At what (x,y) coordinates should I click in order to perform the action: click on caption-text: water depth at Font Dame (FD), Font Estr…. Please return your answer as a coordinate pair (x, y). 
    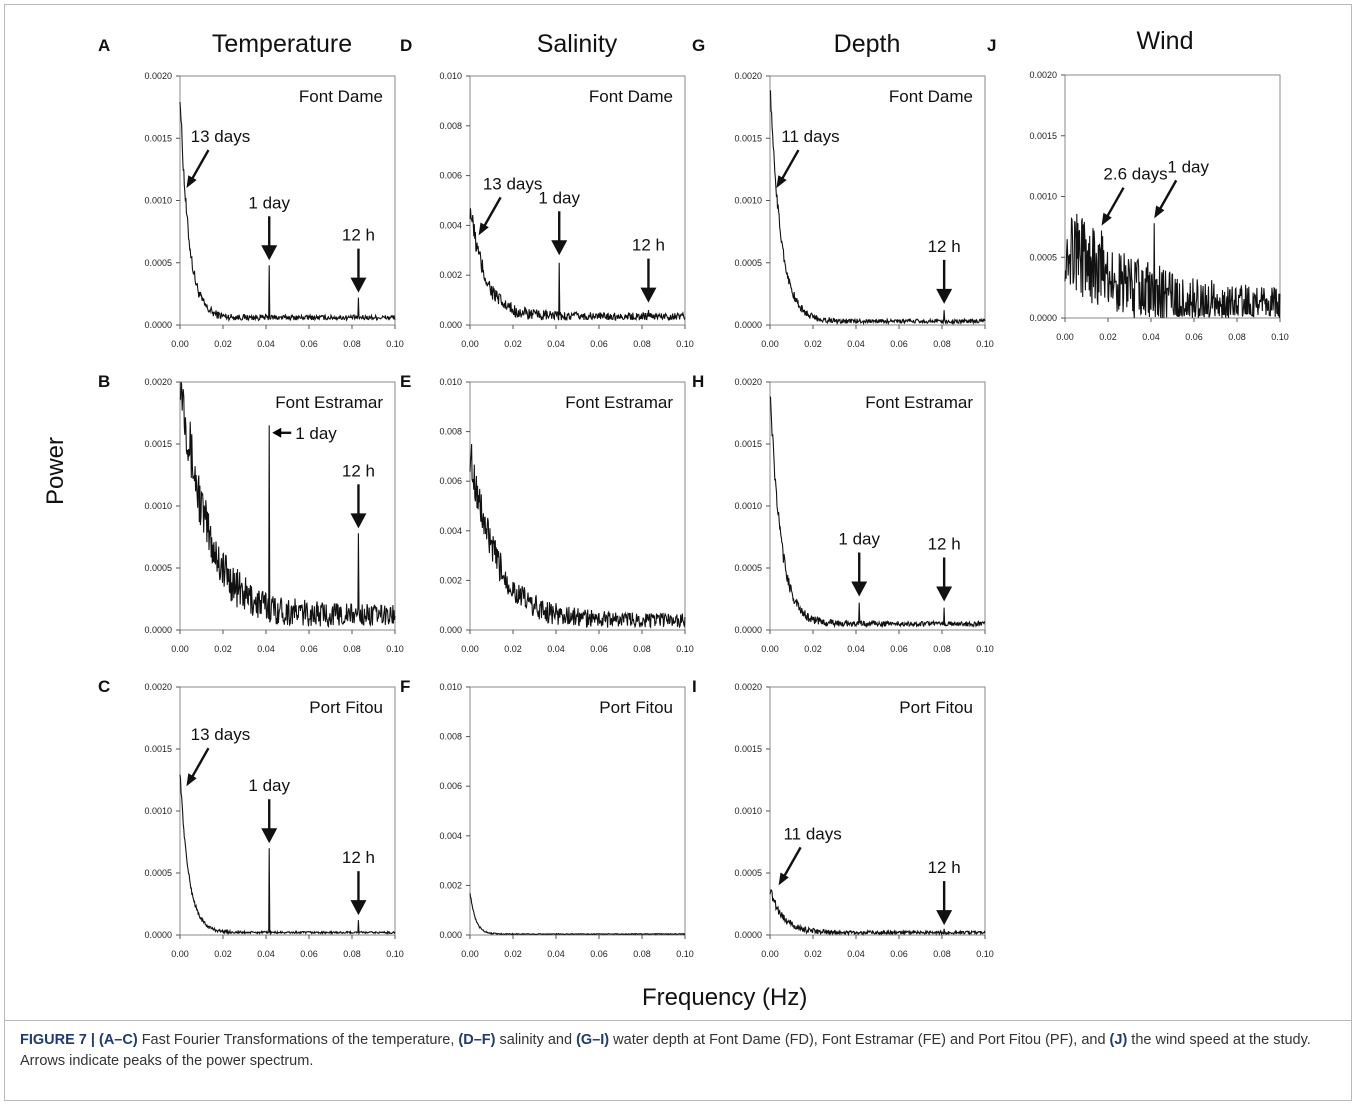
    Looking at the image, I should click on (859, 1040).